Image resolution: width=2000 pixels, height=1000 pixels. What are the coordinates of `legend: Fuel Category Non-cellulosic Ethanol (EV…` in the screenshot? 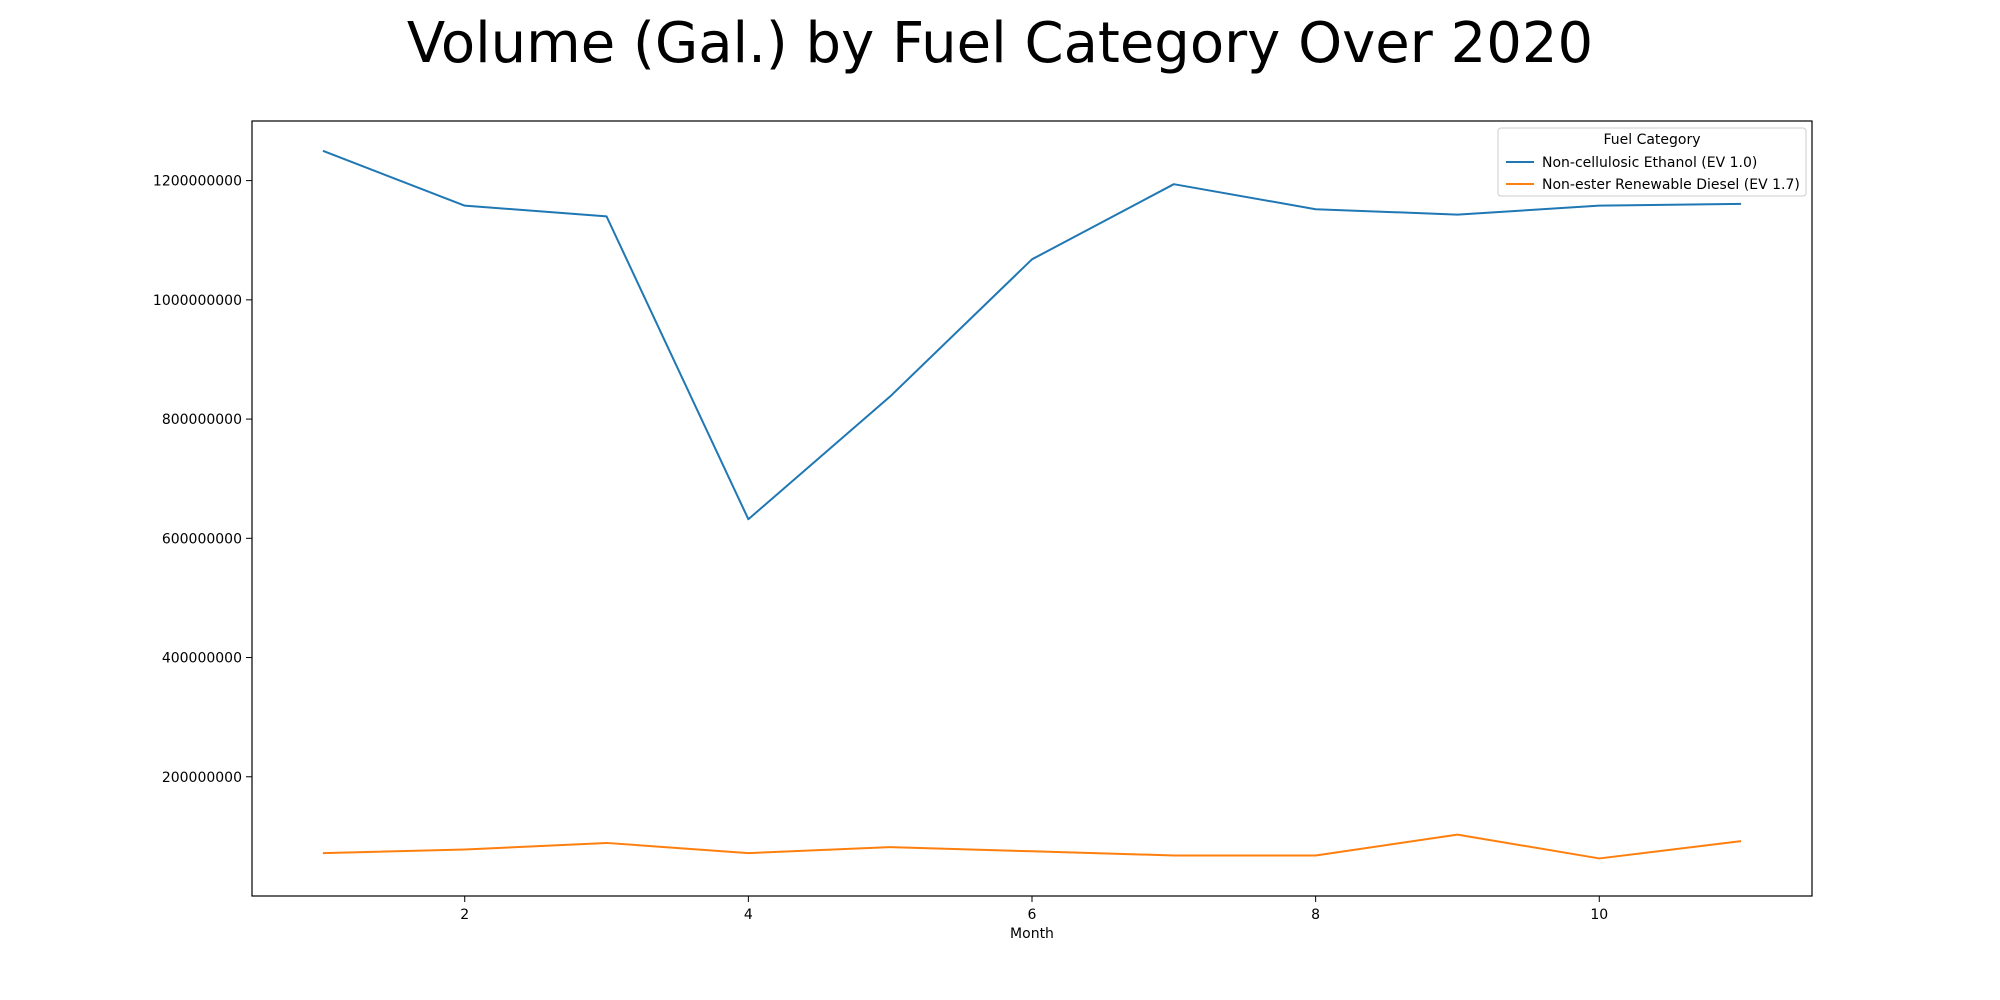 It's located at (1652, 162).